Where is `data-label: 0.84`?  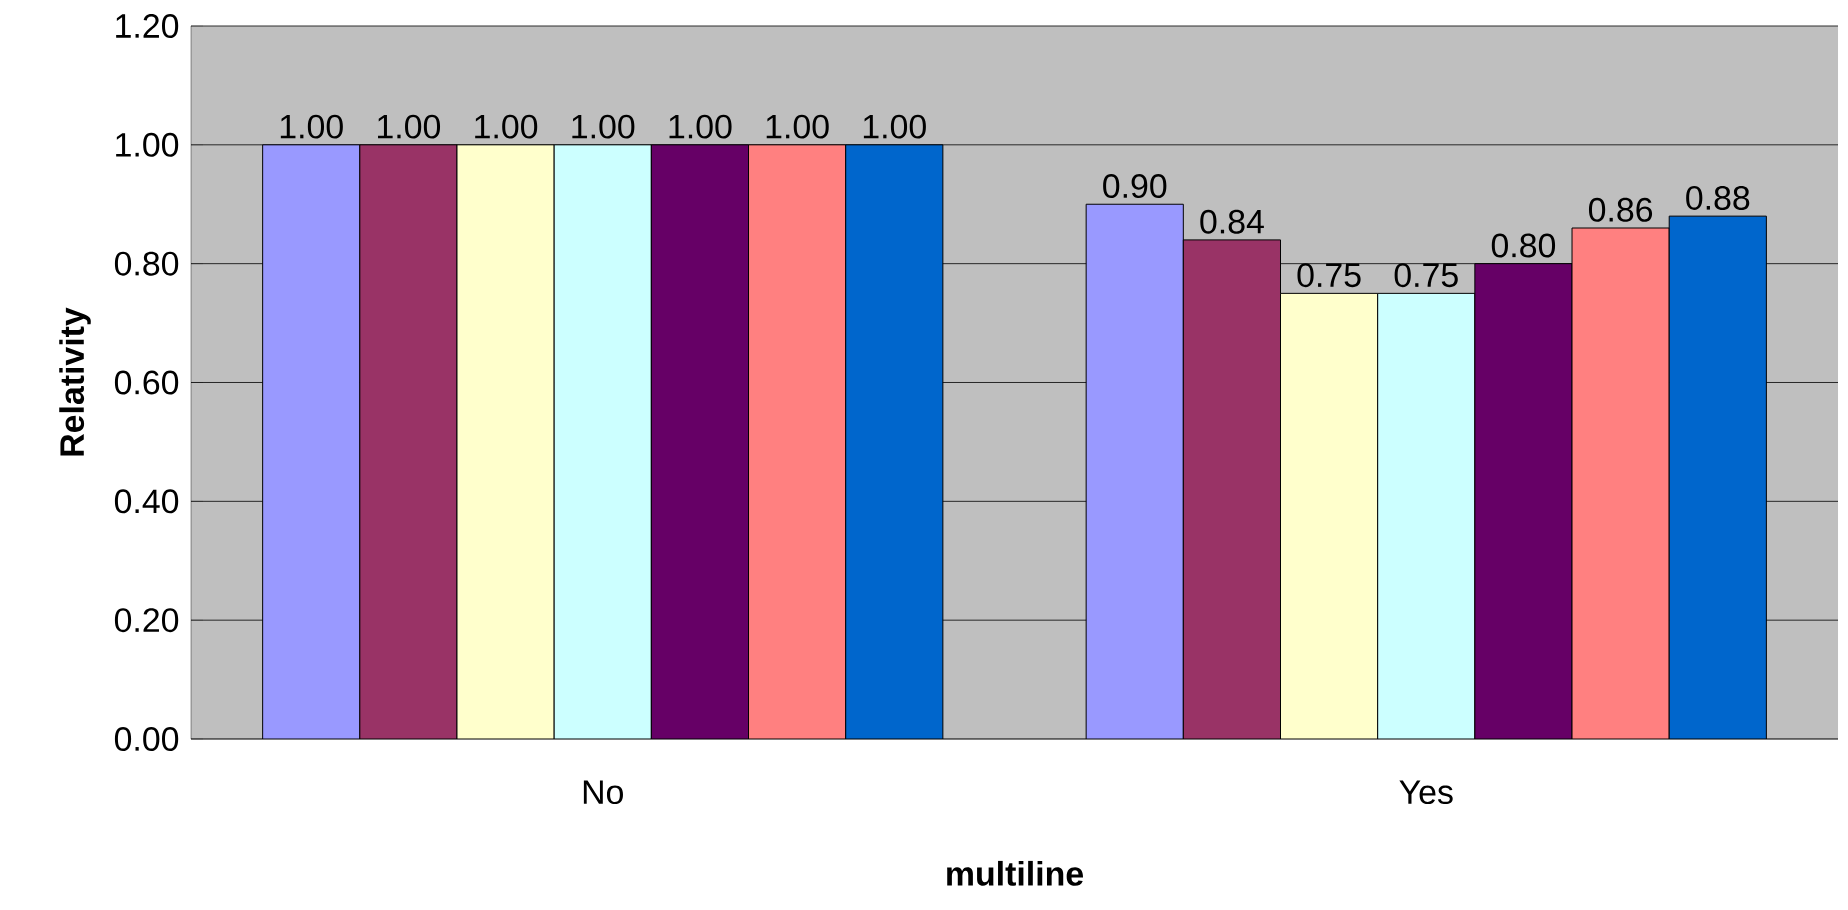 data-label: 0.84 is located at coordinates (1232, 221).